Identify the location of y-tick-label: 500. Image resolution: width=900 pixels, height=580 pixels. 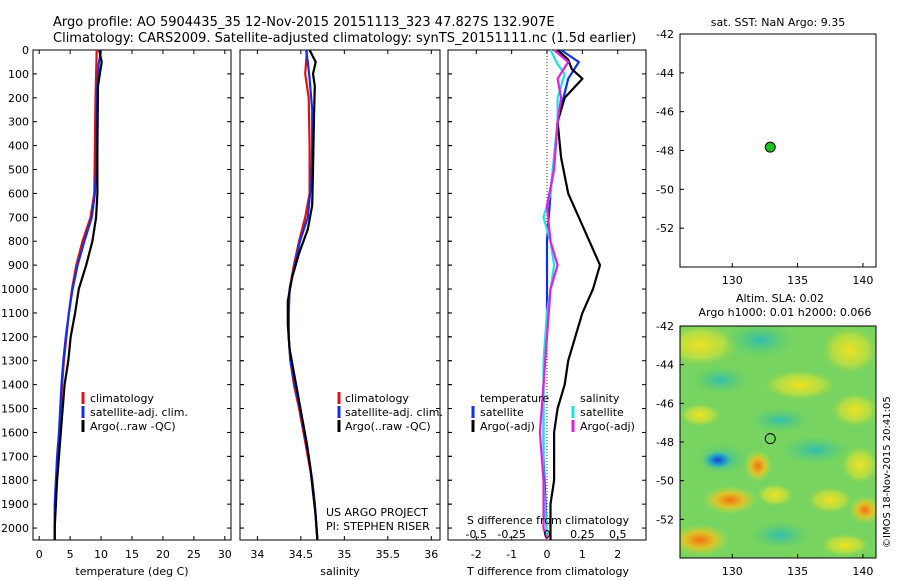
(18, 170).